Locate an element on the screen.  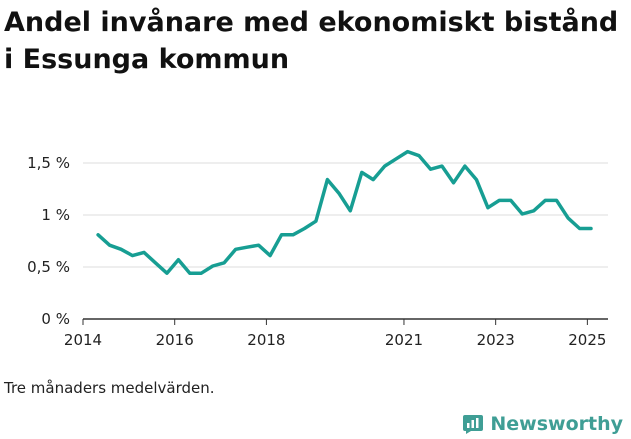
x-tick-label: 2014 is located at coordinates (83, 340).